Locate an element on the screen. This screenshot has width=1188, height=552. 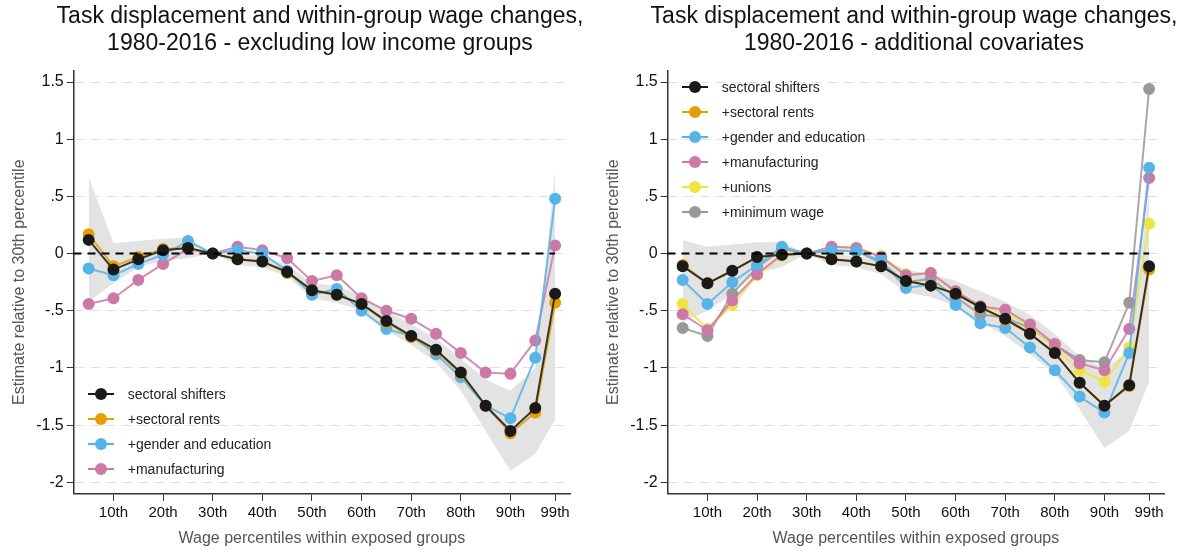
legend-label: +minimum wage is located at coordinates (773, 212).